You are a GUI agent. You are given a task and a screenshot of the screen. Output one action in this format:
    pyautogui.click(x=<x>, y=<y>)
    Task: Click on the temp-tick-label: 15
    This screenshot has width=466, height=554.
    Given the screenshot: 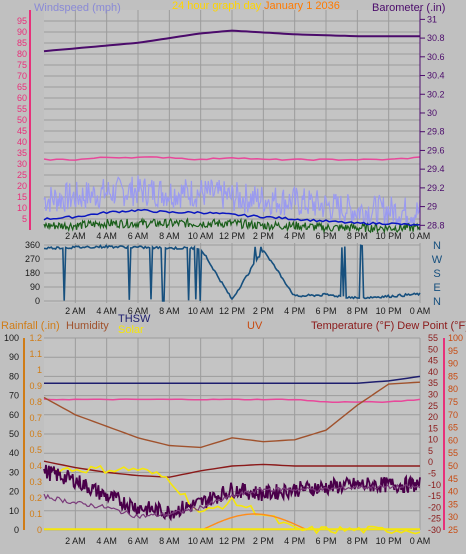 What is the action you would take?
    pyautogui.click(x=433, y=428)
    